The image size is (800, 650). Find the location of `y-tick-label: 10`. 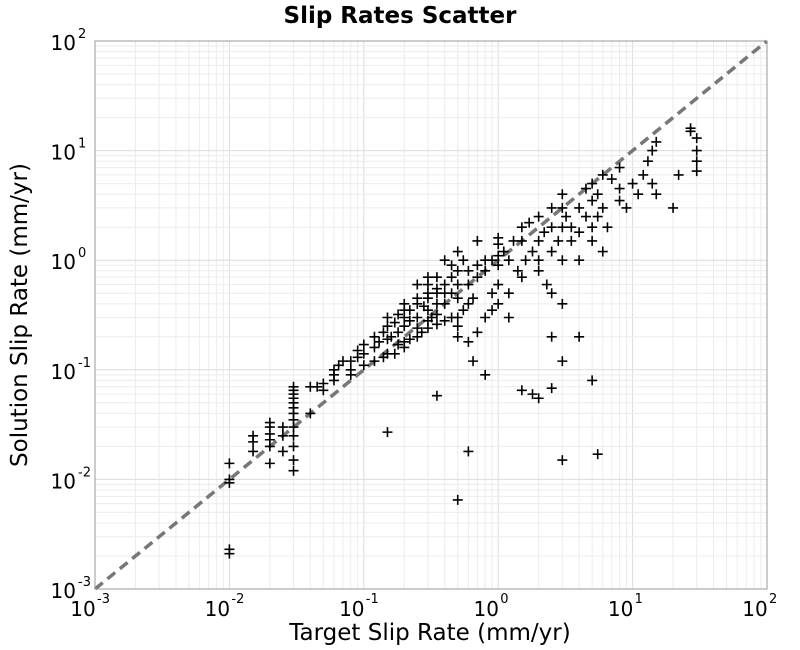

y-tick-label: 10 is located at coordinates (63, 591).